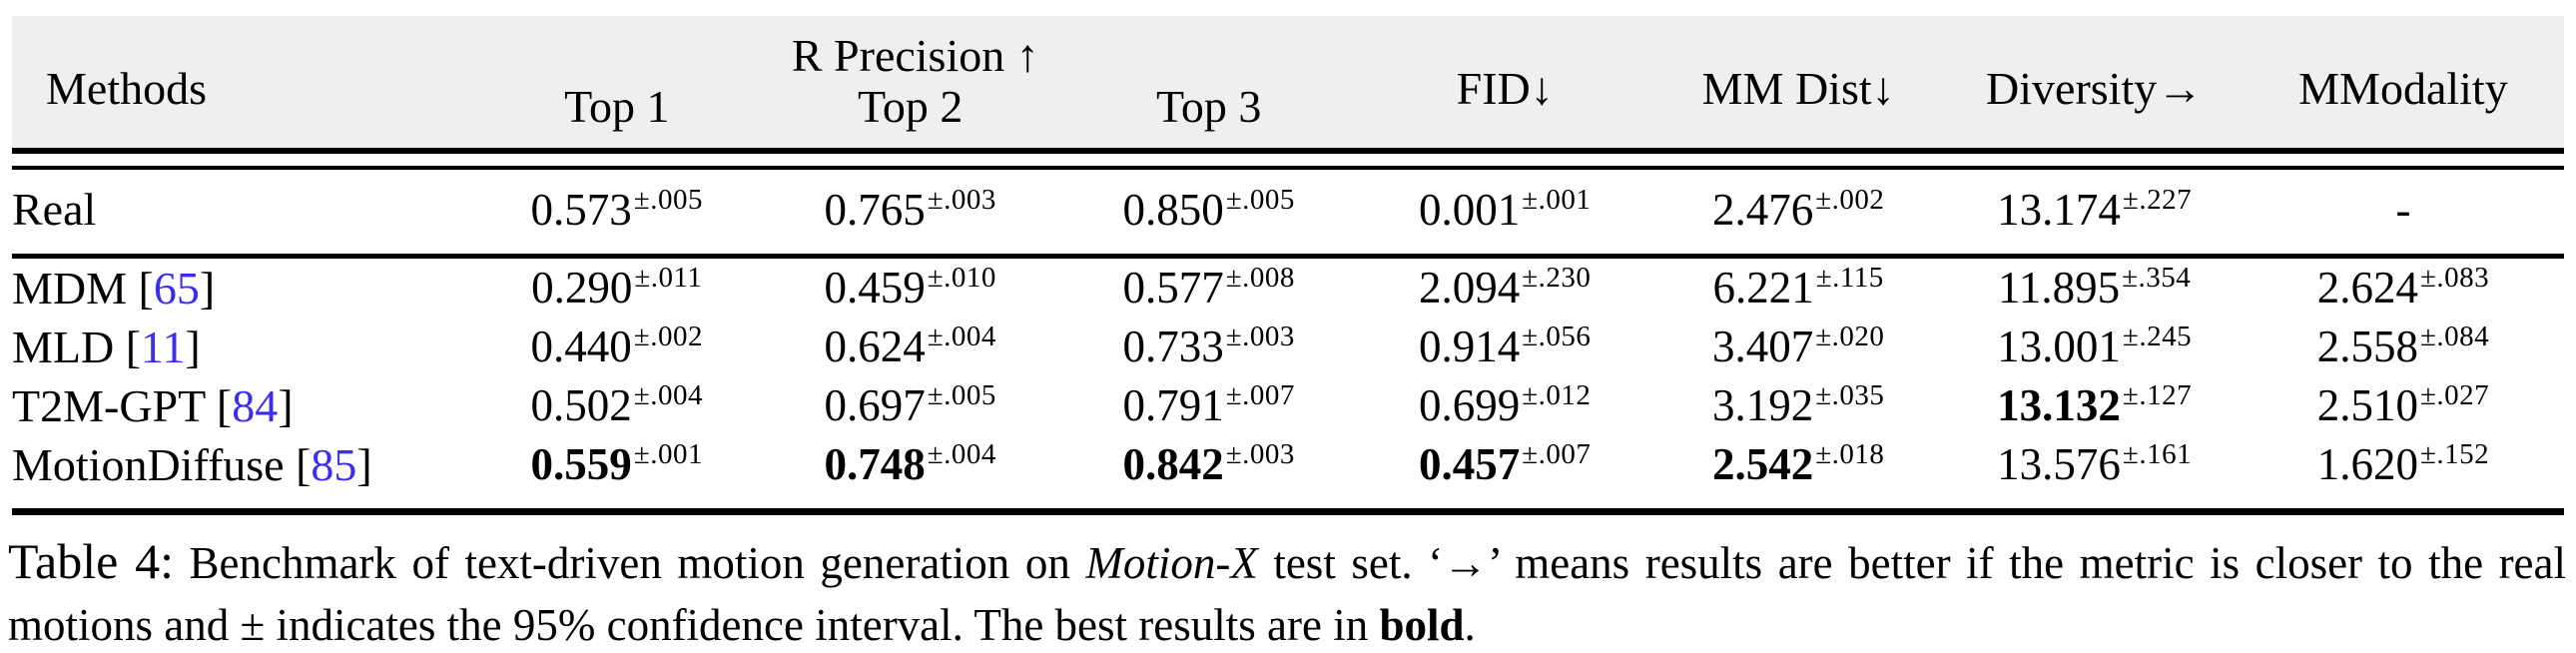 The width and height of the screenshot is (2576, 653). Describe the element at coordinates (909, 288) in the screenshot. I see `metric-cell: 0.459±.010` at that location.